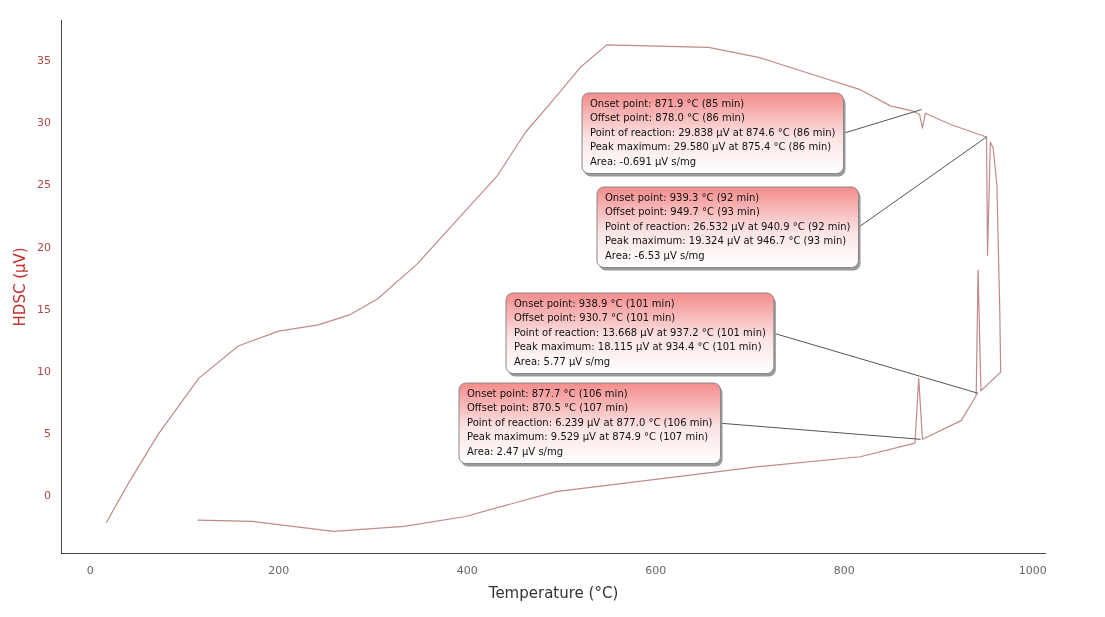  I want to click on annotation: Onset point: 871.9 °C (85 min) Offset point: 878.0 °C (86 min) Point of reaction: 29.838 µV at 874.6 °C (86 min) Peak maximum: 29.580 µV at 875.4 °C (86 min) Area: -0.691 µV s/mg, so click(713, 132).